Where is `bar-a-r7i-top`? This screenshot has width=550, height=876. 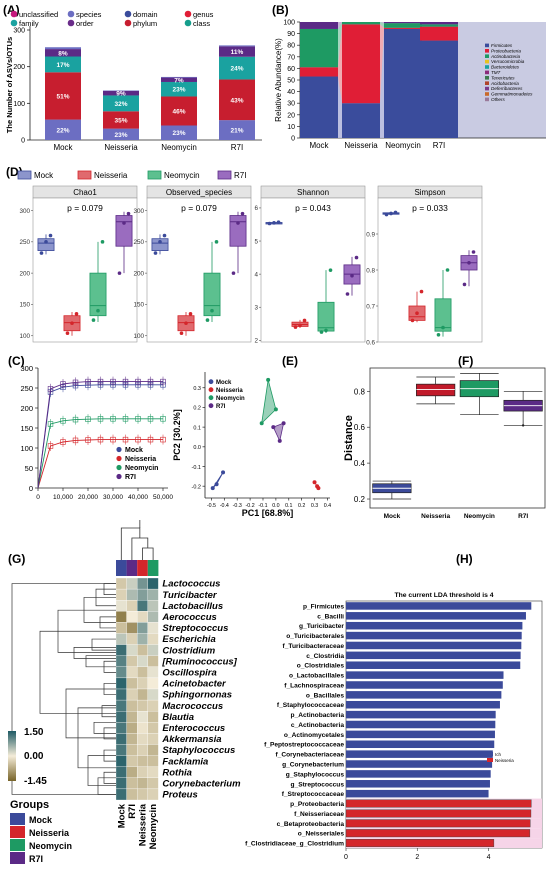
bar-a-r7i-top is located at coordinates (237, 51).